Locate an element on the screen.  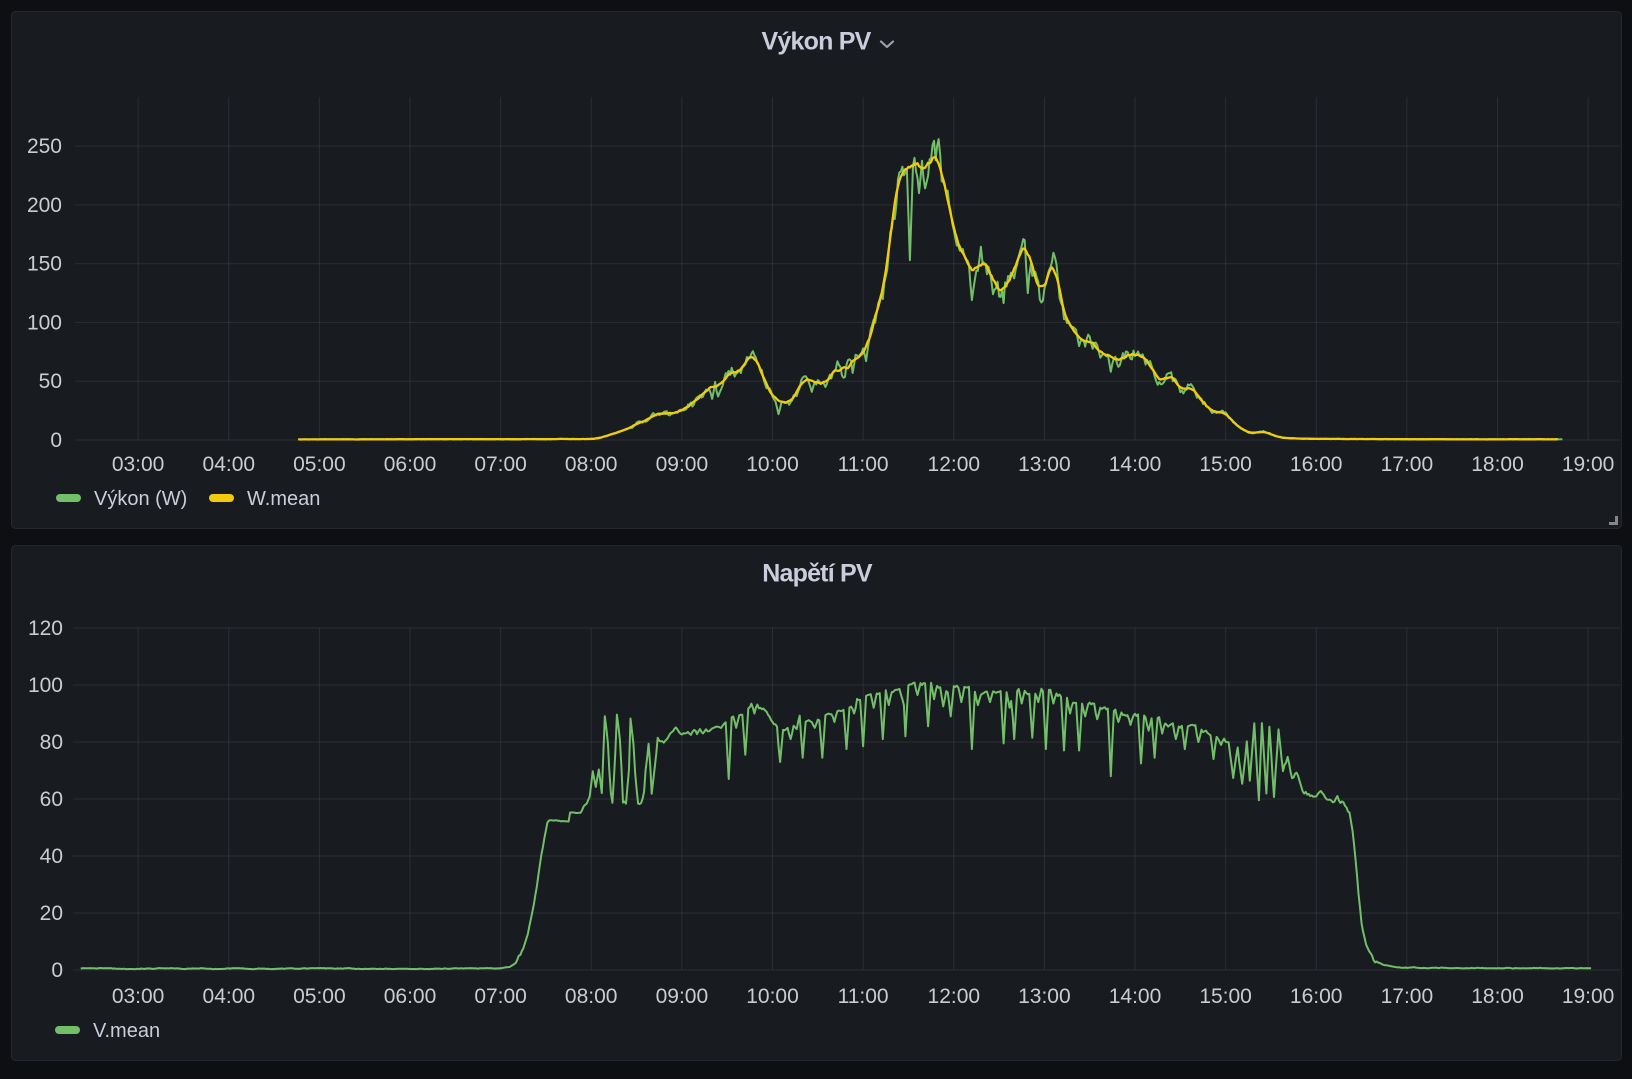
svg-text: W.mean is located at coordinates (283, 499).